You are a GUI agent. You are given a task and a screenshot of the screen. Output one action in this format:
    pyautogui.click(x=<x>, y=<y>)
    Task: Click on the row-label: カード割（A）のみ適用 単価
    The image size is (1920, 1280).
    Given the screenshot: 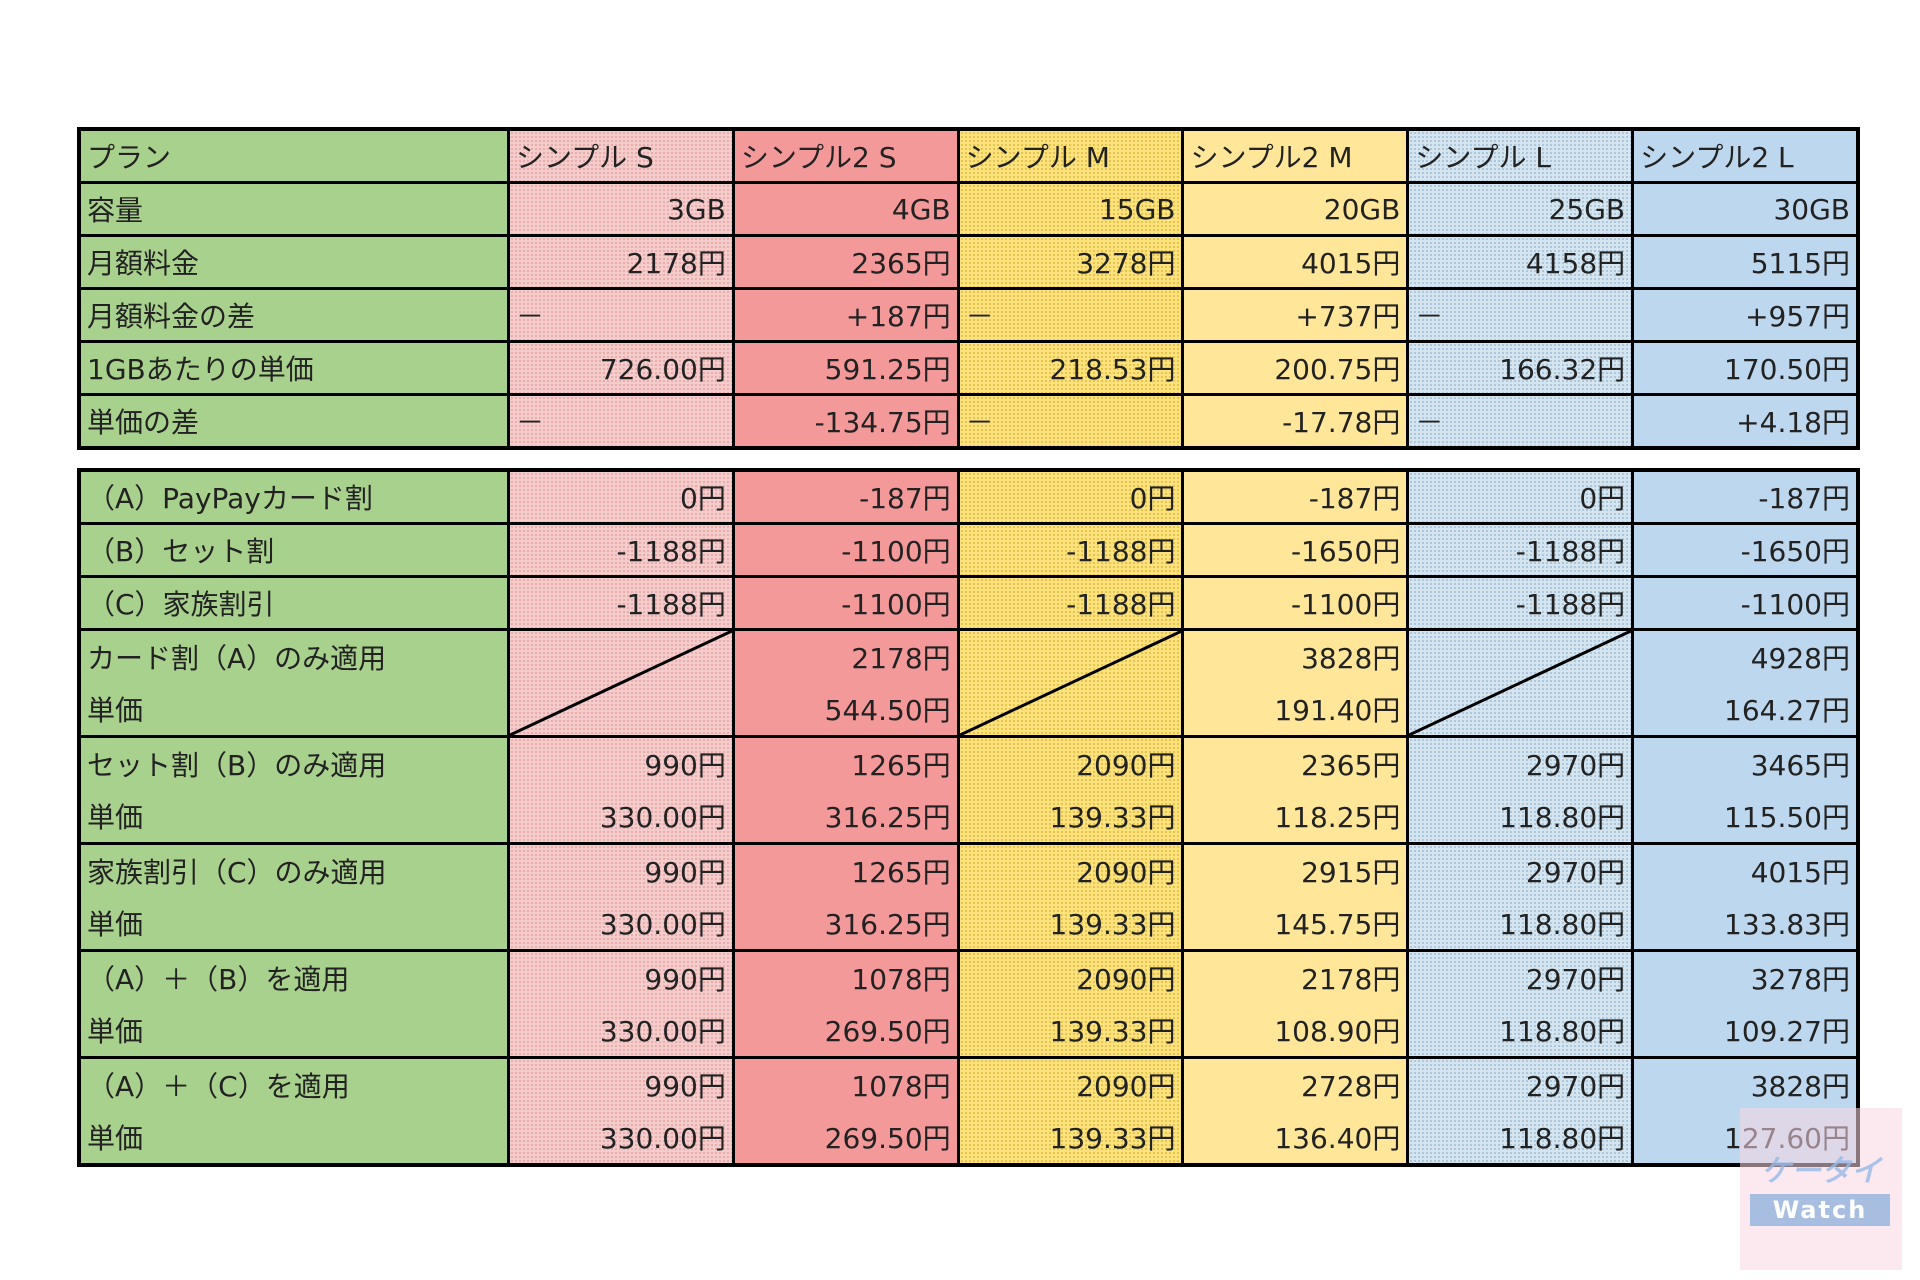 What is the action you would take?
    pyautogui.click(x=294, y=683)
    